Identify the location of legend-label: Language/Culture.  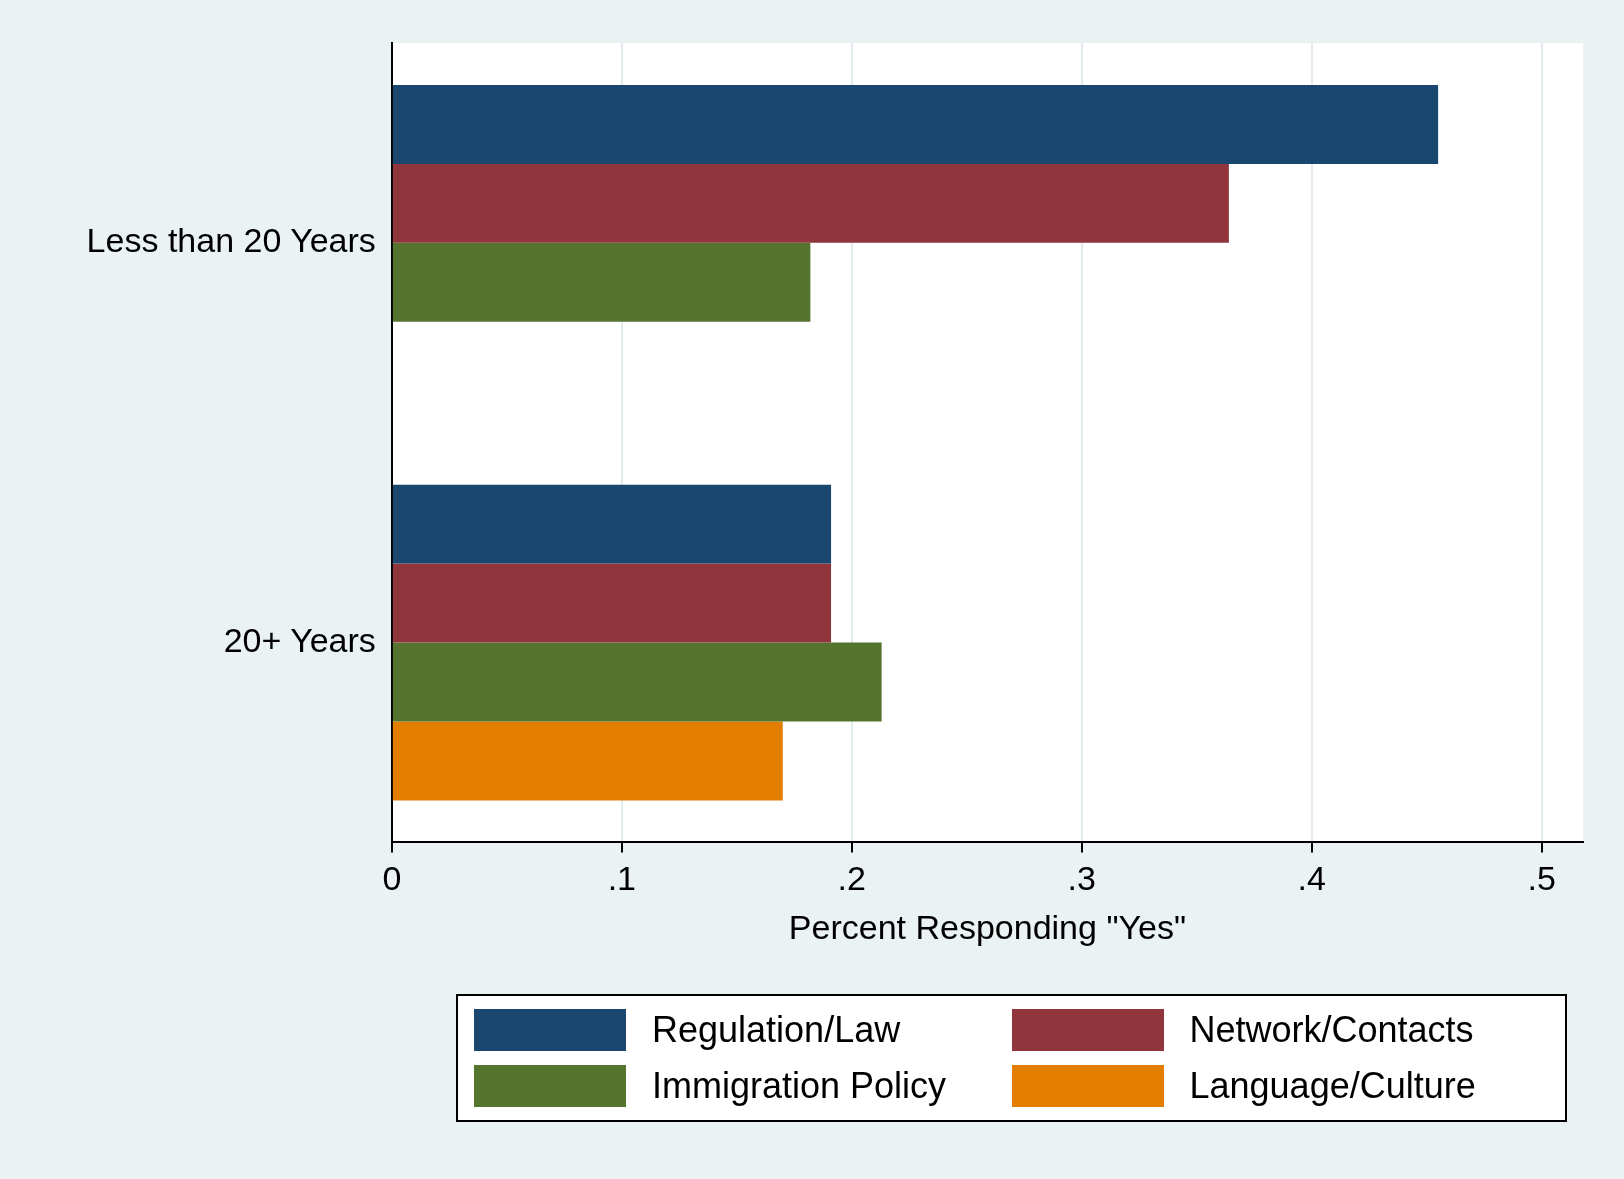
(1332, 1086).